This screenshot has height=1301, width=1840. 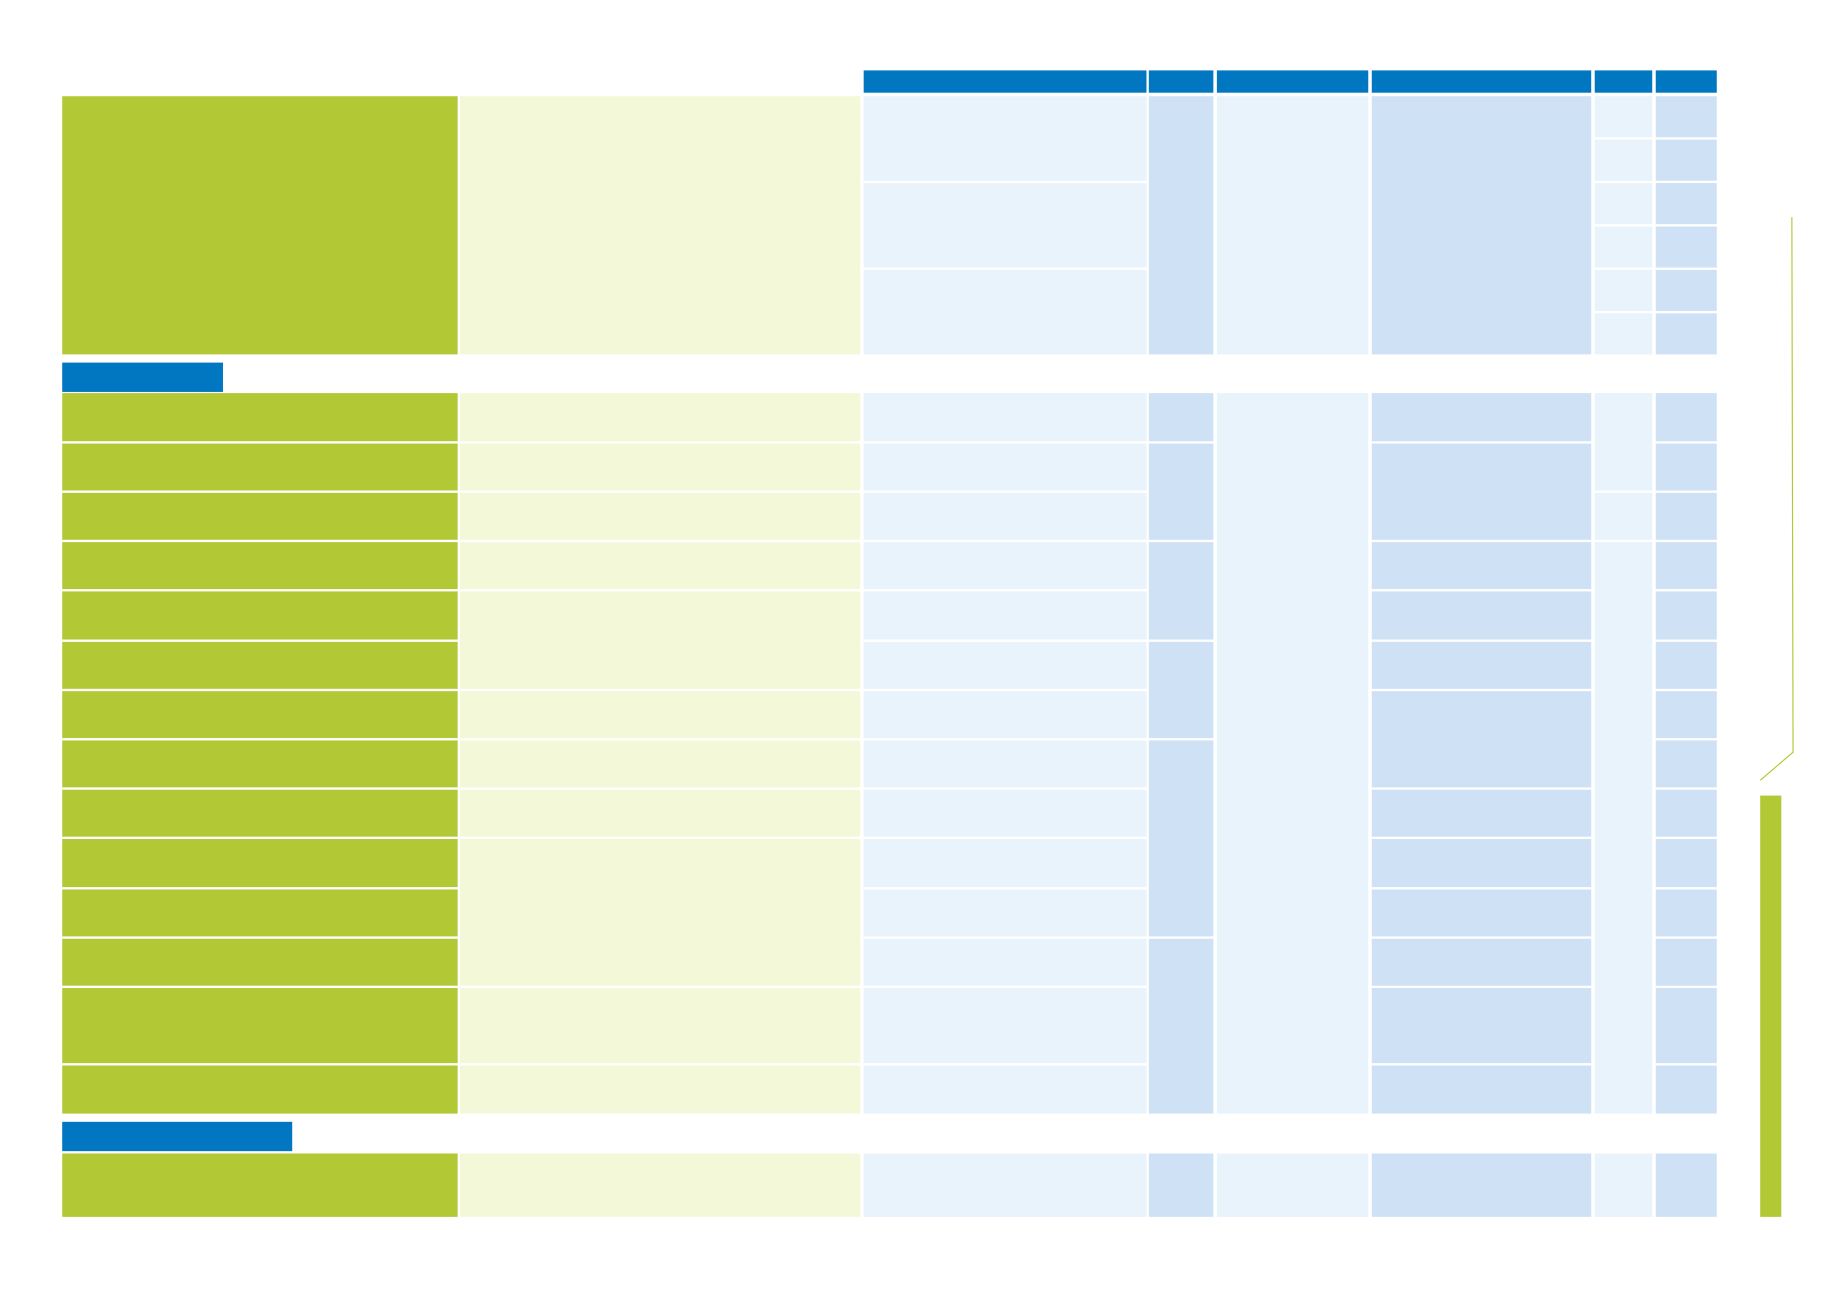 I want to click on side-bar, so click(x=1771, y=1006).